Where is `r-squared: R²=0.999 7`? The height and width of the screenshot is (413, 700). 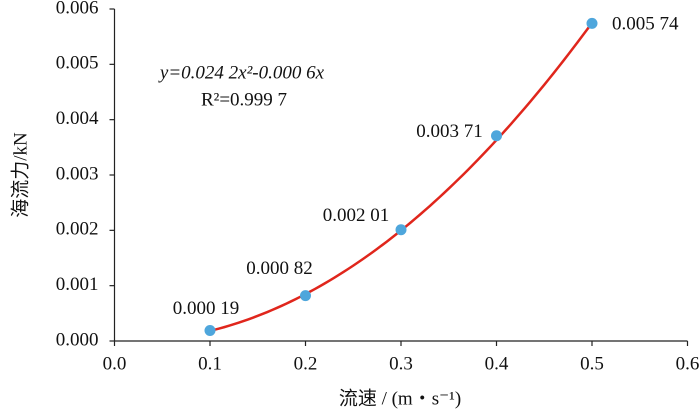
r-squared: R²=0.999 7 is located at coordinates (244, 99).